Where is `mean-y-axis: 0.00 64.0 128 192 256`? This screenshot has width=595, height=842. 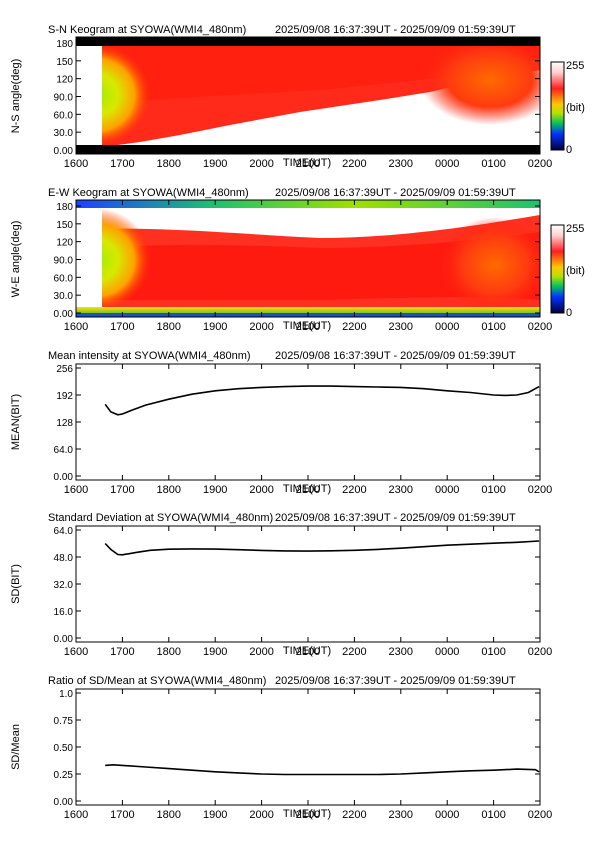 mean-y-axis: 0.00 64.0 128 192 256 is located at coordinates (297, 423).